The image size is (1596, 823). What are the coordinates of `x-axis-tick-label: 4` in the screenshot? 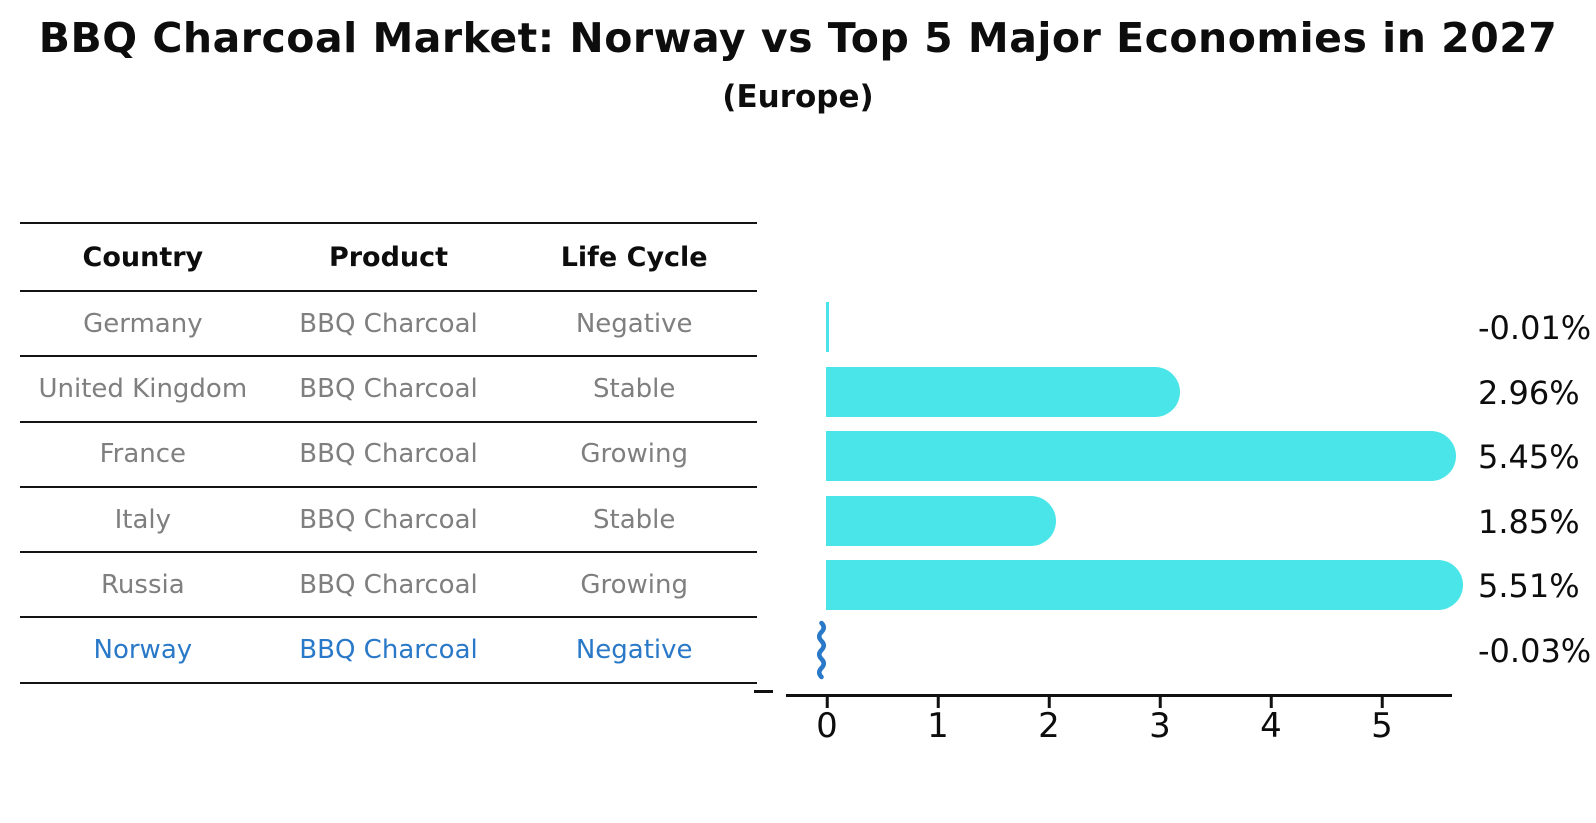 It's located at (1271, 726).